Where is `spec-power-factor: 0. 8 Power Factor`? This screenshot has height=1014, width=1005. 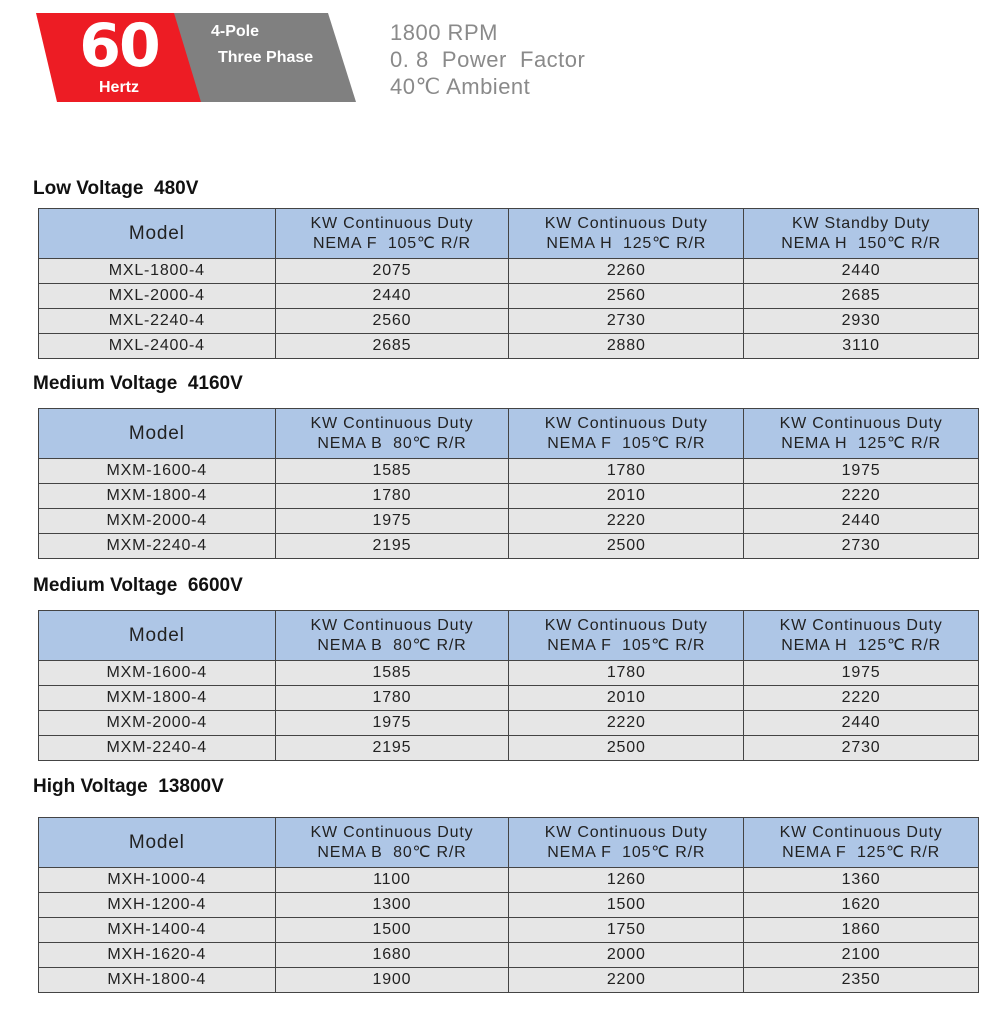
spec-power-factor: 0. 8 Power Factor is located at coordinates (488, 59).